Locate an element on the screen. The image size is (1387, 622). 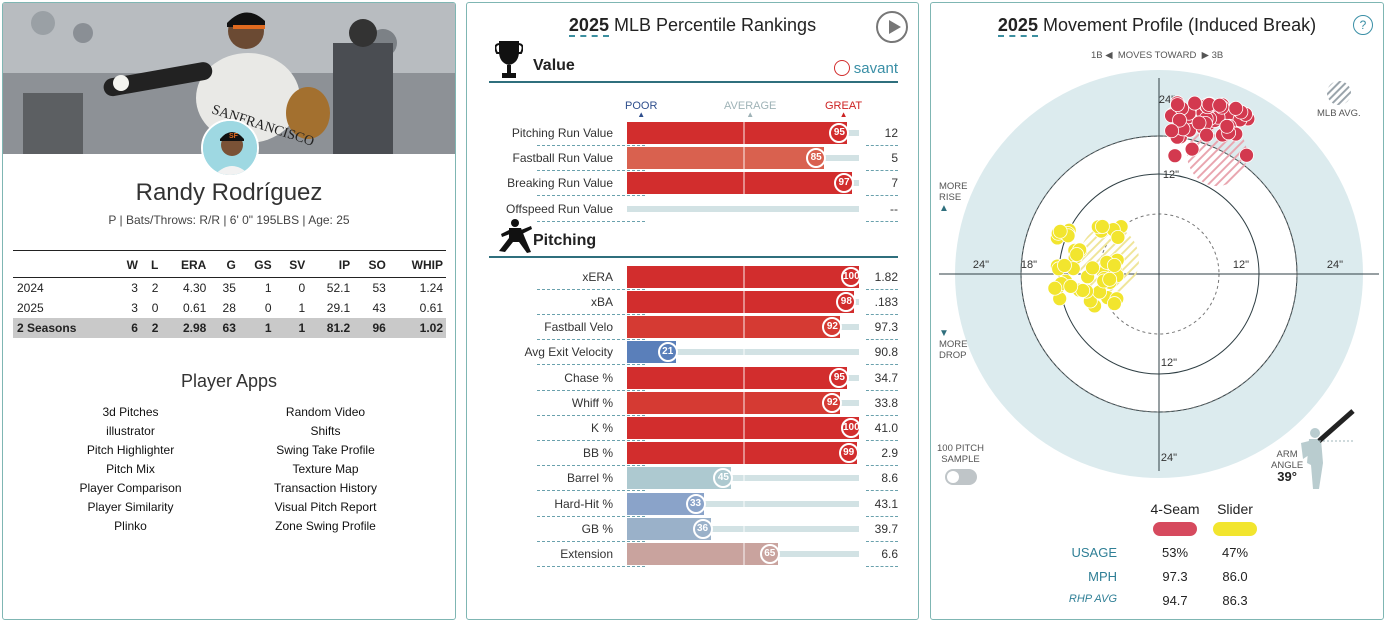
metric-value: 41.0 is located at coordinates (886, 428).